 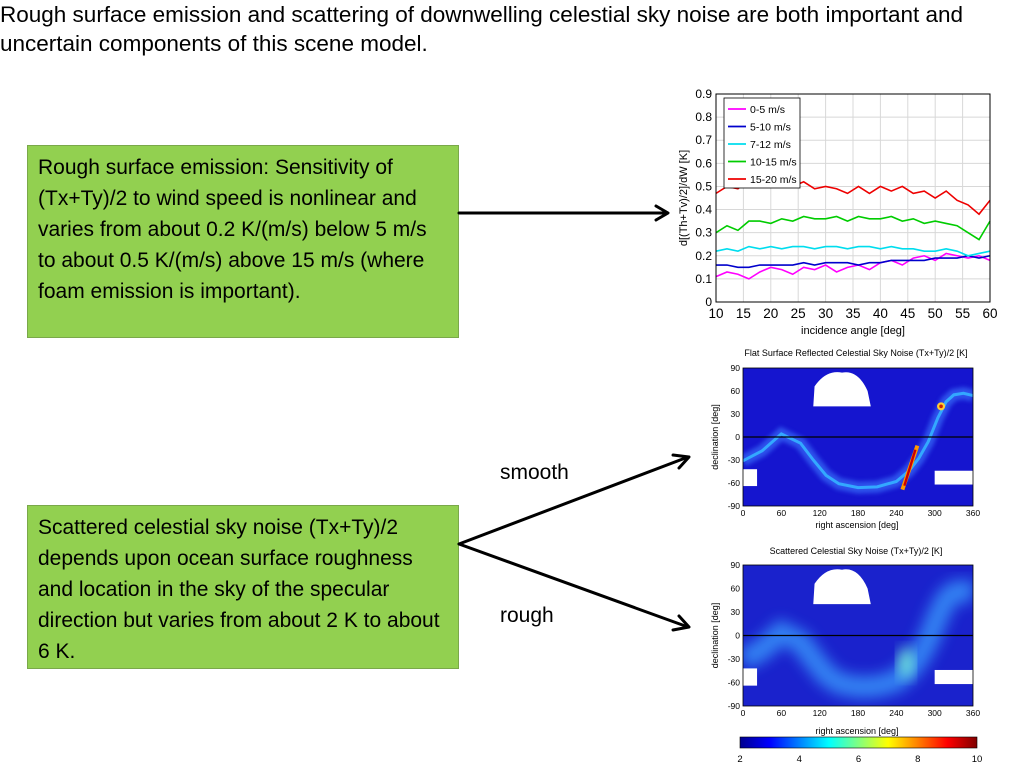 What do you see at coordinates (977, 759) in the screenshot?
I see `colorbar-tick-label: 10` at bounding box center [977, 759].